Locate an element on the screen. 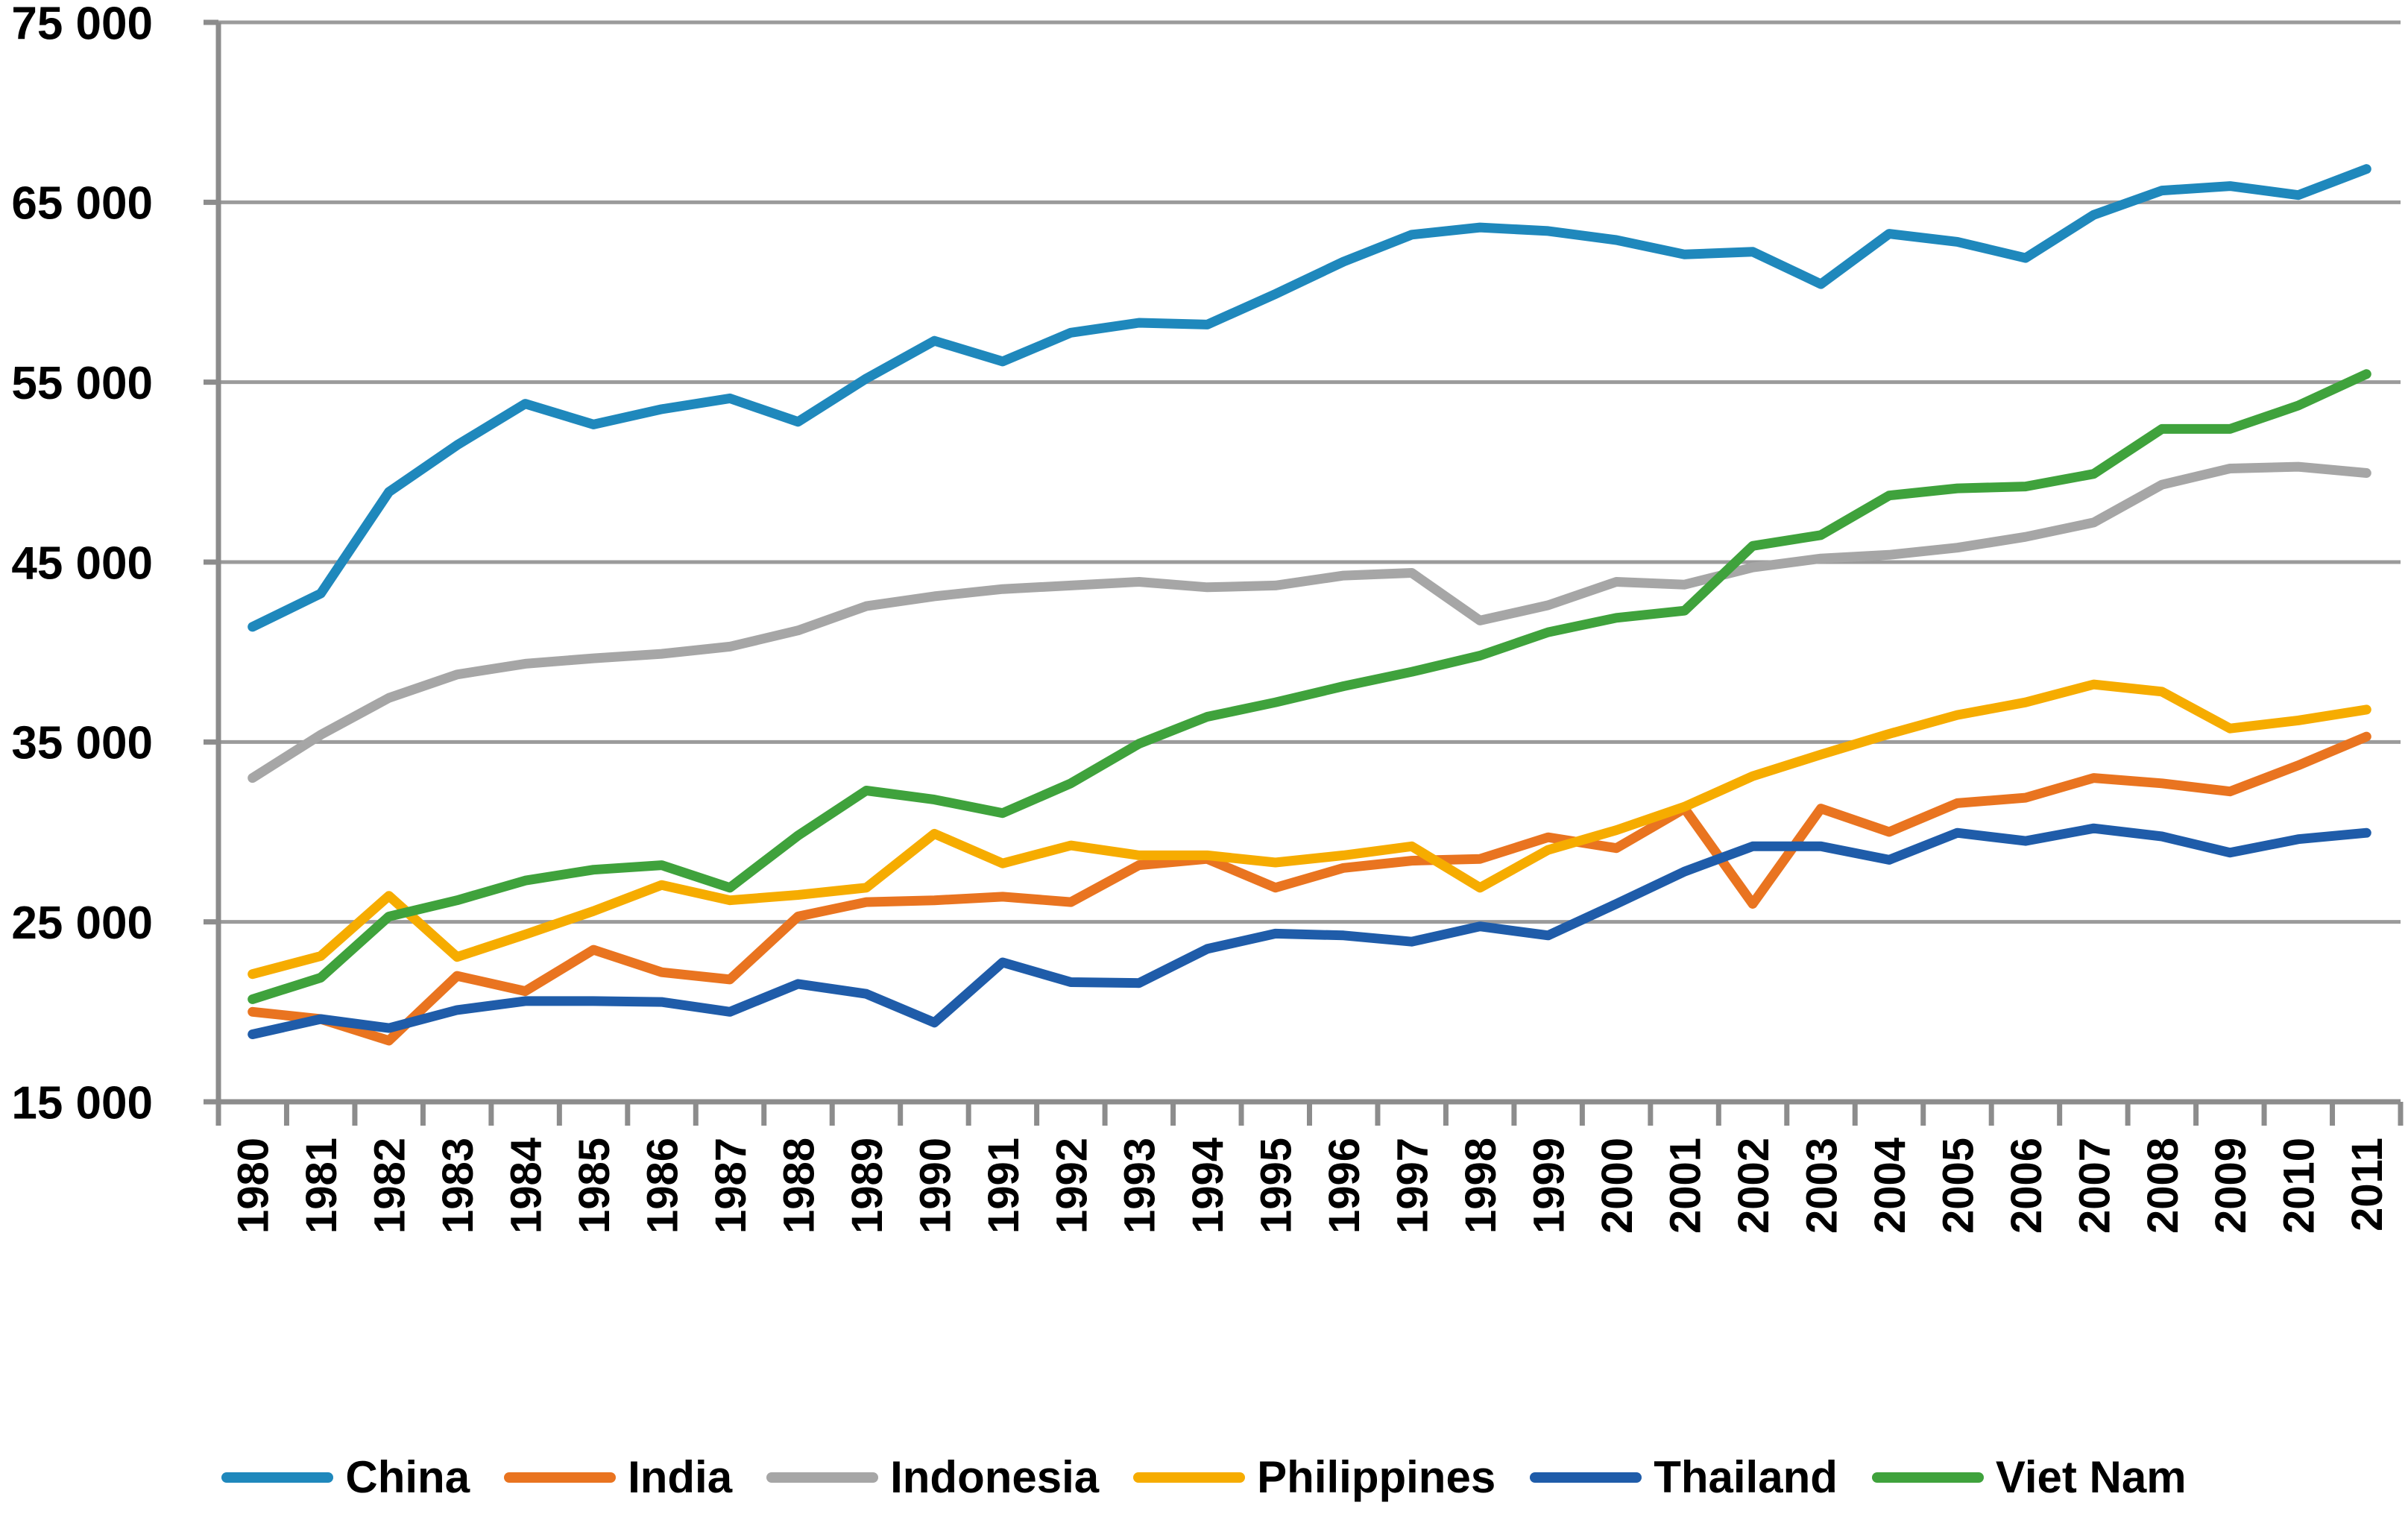 This screenshot has width=2408, height=1520. x-axis-label: 1981 is located at coordinates (321, 1186).